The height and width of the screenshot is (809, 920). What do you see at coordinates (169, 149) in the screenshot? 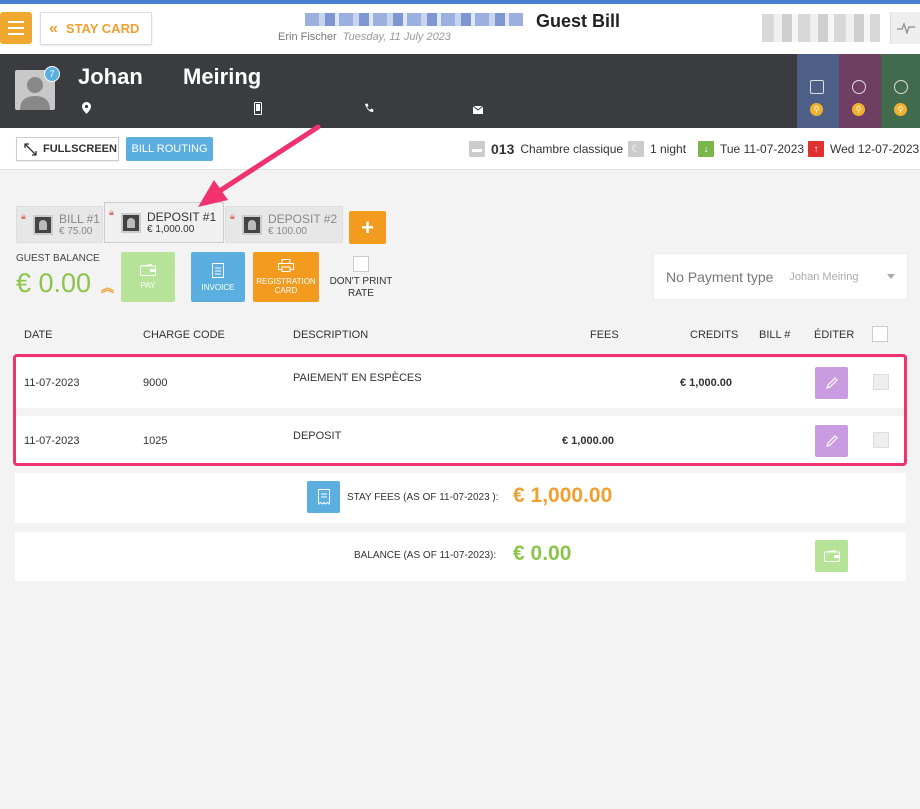
I see `bill-routing-button: BILL ROUTING` at bounding box center [169, 149].